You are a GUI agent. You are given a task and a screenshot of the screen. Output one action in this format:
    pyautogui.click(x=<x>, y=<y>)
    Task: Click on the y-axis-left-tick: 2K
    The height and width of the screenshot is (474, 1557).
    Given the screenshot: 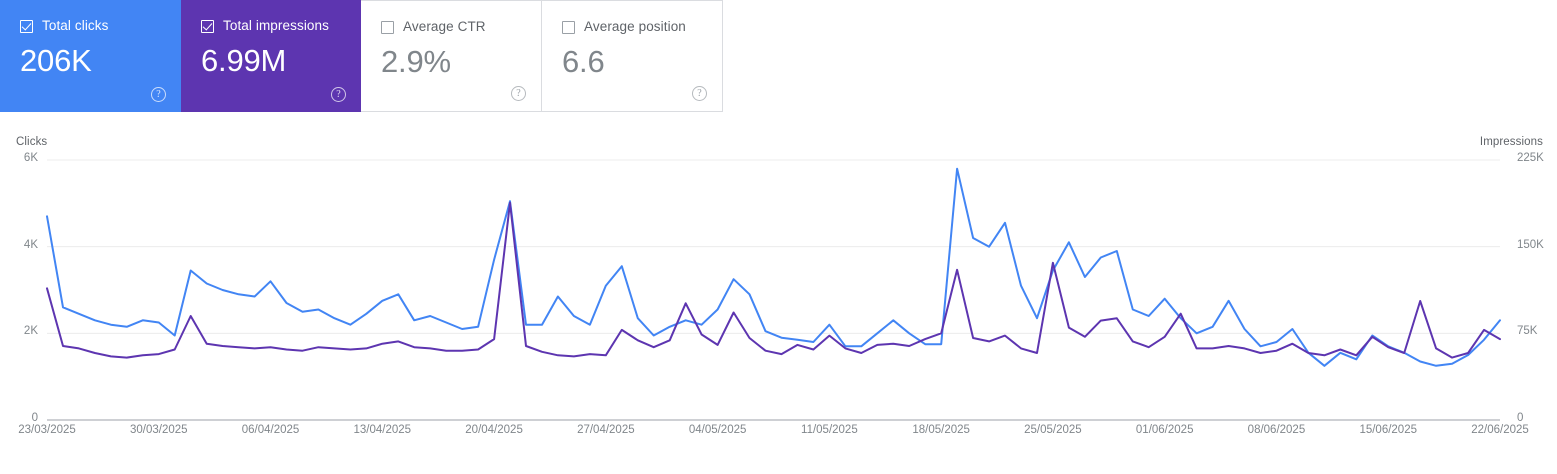 What is the action you would take?
    pyautogui.click(x=30, y=331)
    